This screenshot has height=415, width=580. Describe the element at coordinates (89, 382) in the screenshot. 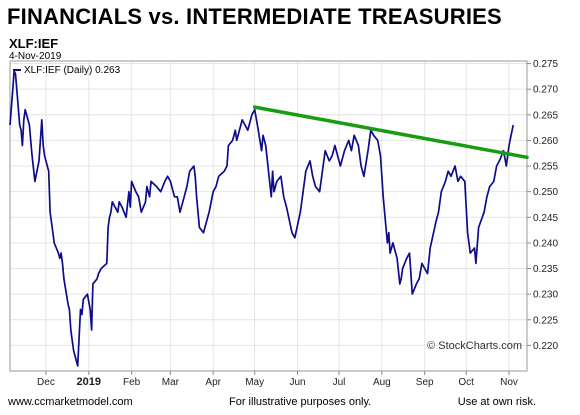

I see `x-tick-label: 2019` at that location.